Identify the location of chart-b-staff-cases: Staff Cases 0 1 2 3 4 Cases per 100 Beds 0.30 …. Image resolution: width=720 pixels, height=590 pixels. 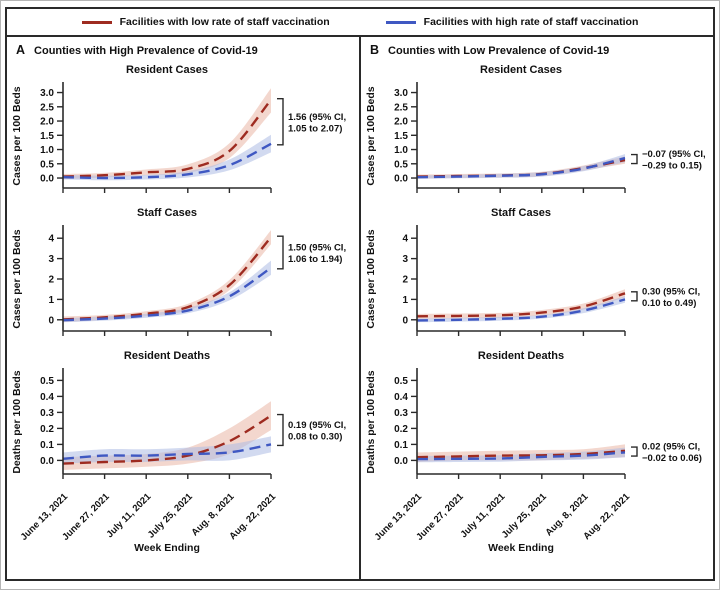
(537, 275).